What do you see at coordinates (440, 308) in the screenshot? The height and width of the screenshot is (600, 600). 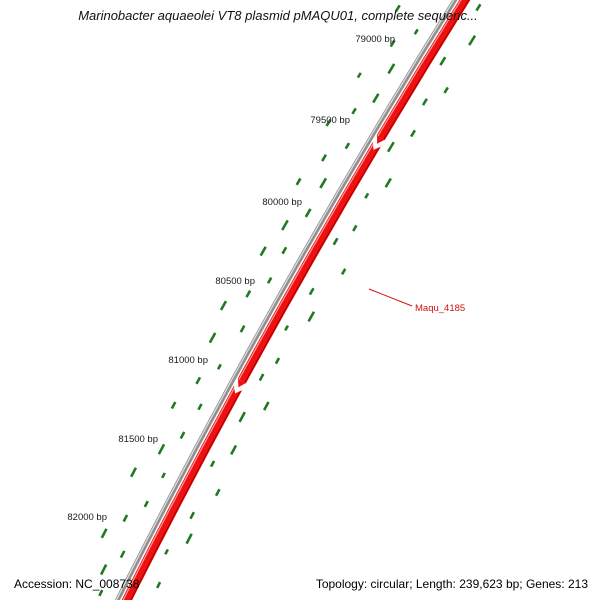 I see `gene-label: Maqu_4185` at bounding box center [440, 308].